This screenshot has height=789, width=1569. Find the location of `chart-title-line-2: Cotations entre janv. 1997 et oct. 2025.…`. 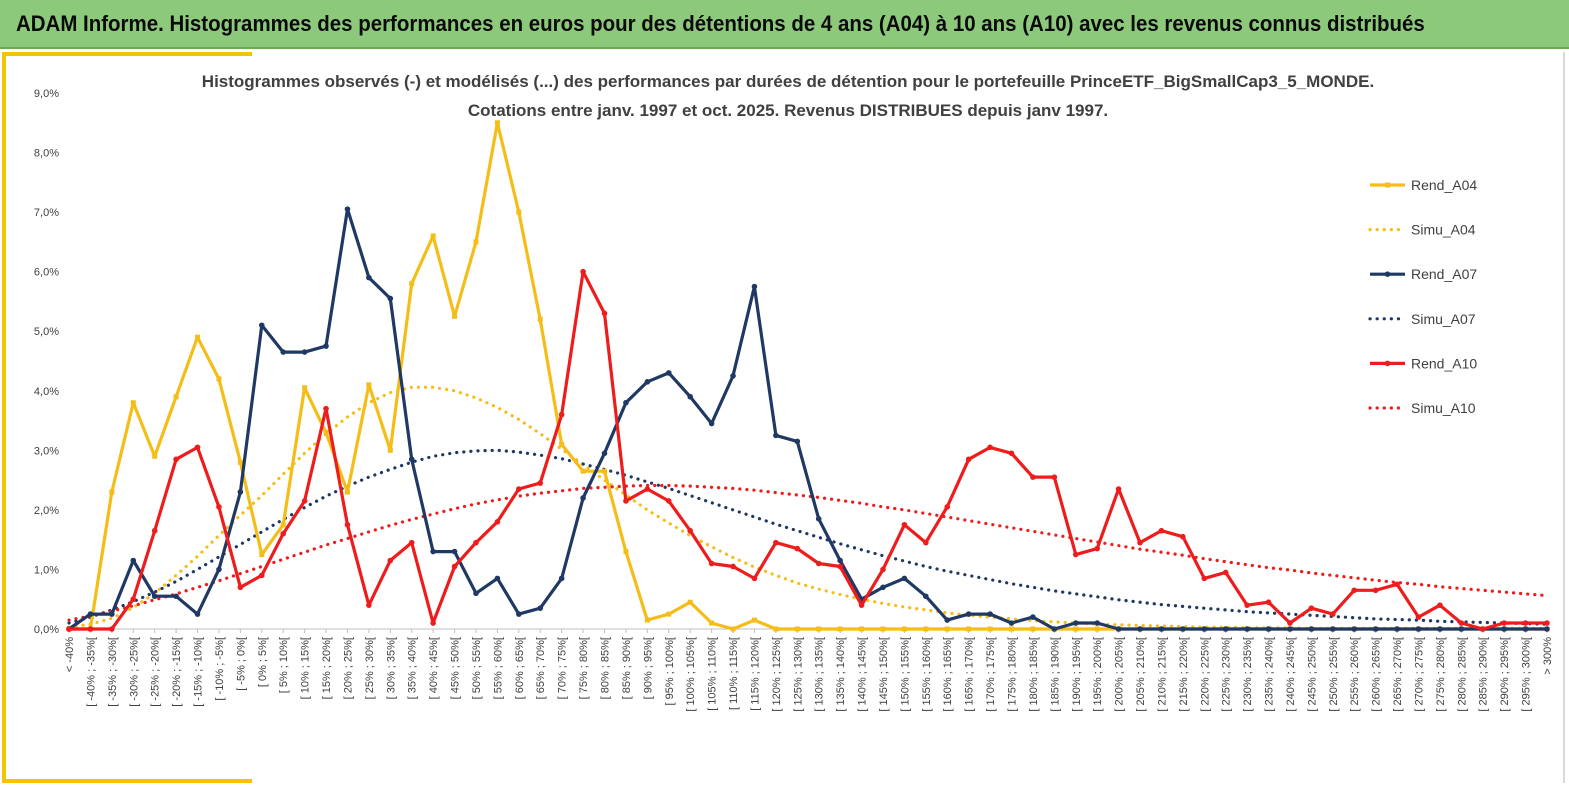

chart-title-line-2: Cotations entre janv. 1997 et oct. 2025.… is located at coordinates (788, 110).